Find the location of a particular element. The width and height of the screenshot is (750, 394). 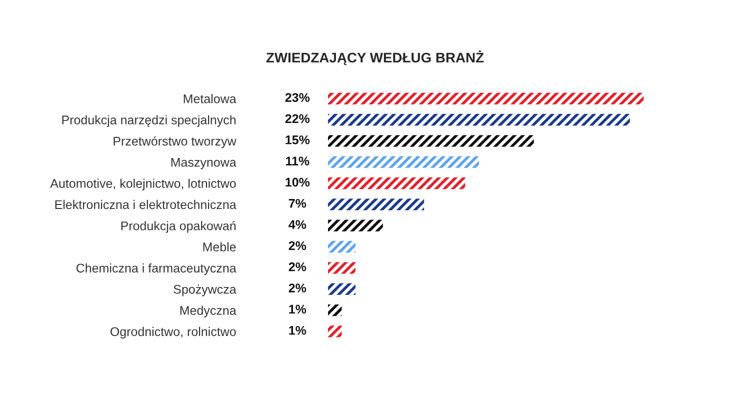

data-label: 10% is located at coordinates (298, 182).